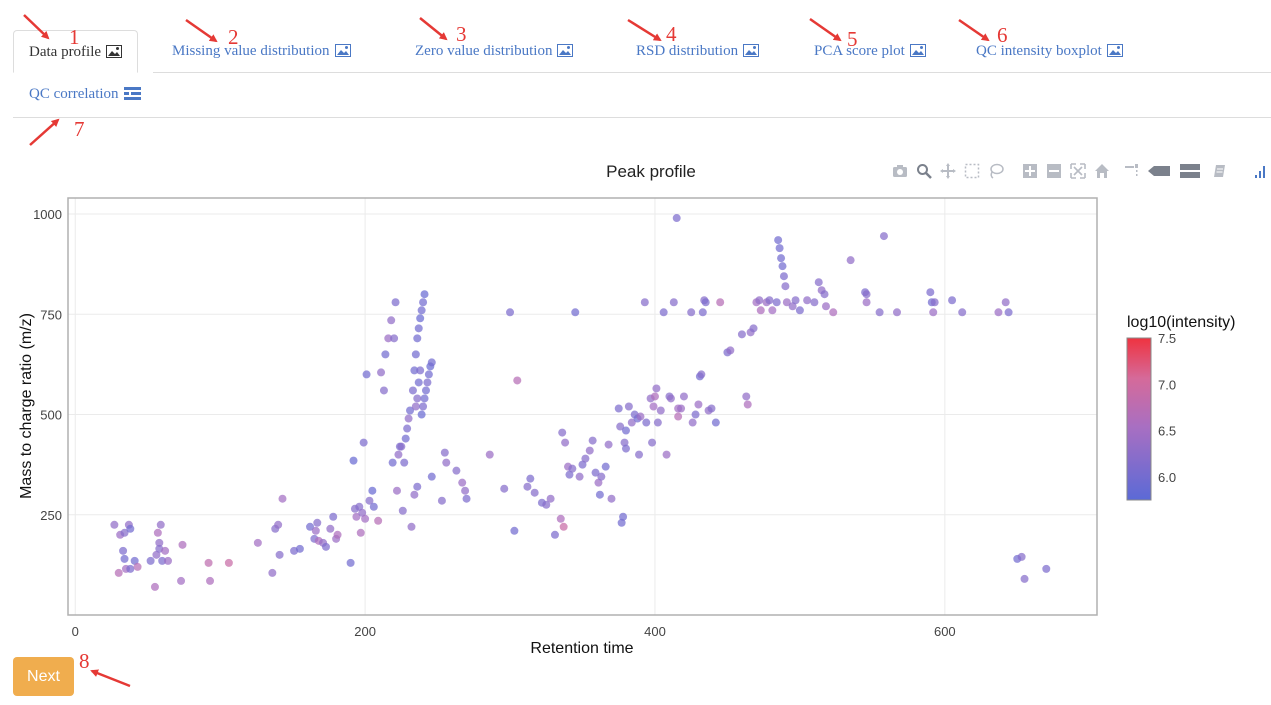 Image resolution: width=1271 pixels, height=705 pixels. What do you see at coordinates (85, 94) in the screenshot?
I see `tab-qc-correlation: QC correlation` at bounding box center [85, 94].